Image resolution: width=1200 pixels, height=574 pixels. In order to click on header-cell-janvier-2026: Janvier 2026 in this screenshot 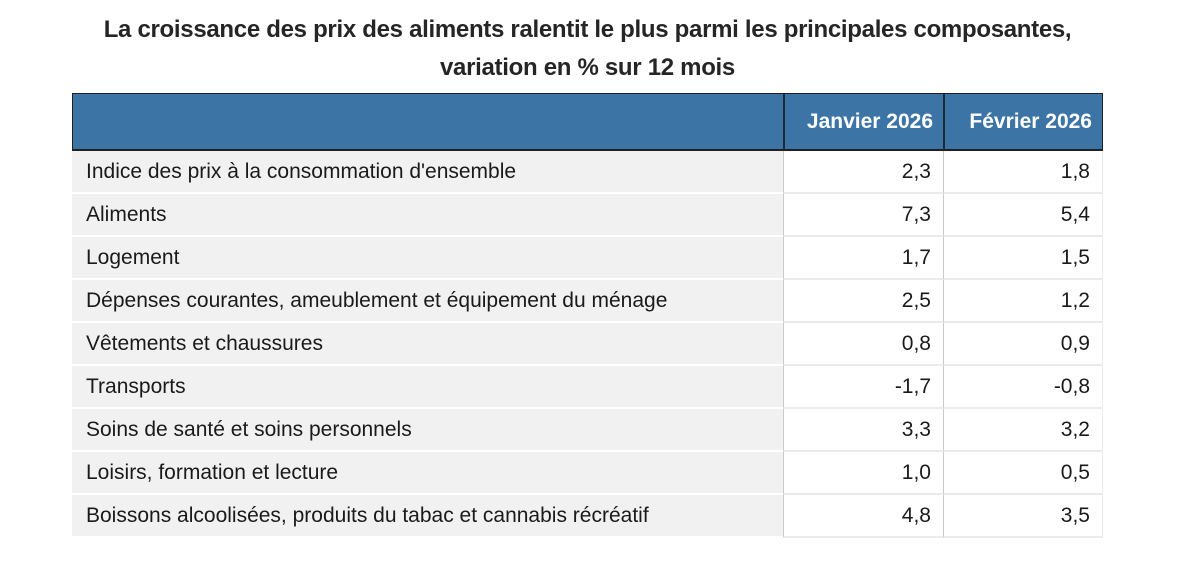, I will do `click(863, 122)`.